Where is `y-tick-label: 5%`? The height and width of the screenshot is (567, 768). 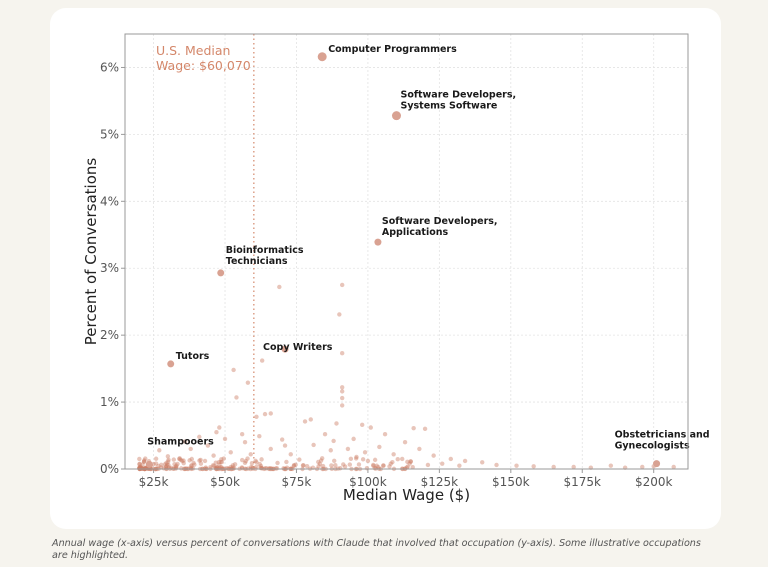
y-tick-label: 5% is located at coordinates (109, 134).